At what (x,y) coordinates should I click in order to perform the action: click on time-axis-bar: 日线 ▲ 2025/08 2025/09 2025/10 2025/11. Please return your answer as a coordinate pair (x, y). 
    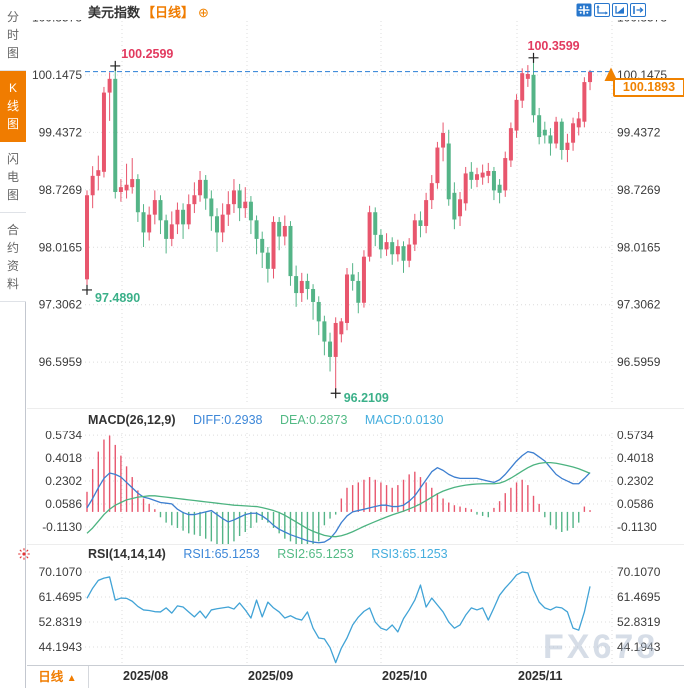
    Looking at the image, I should click on (355, 676).